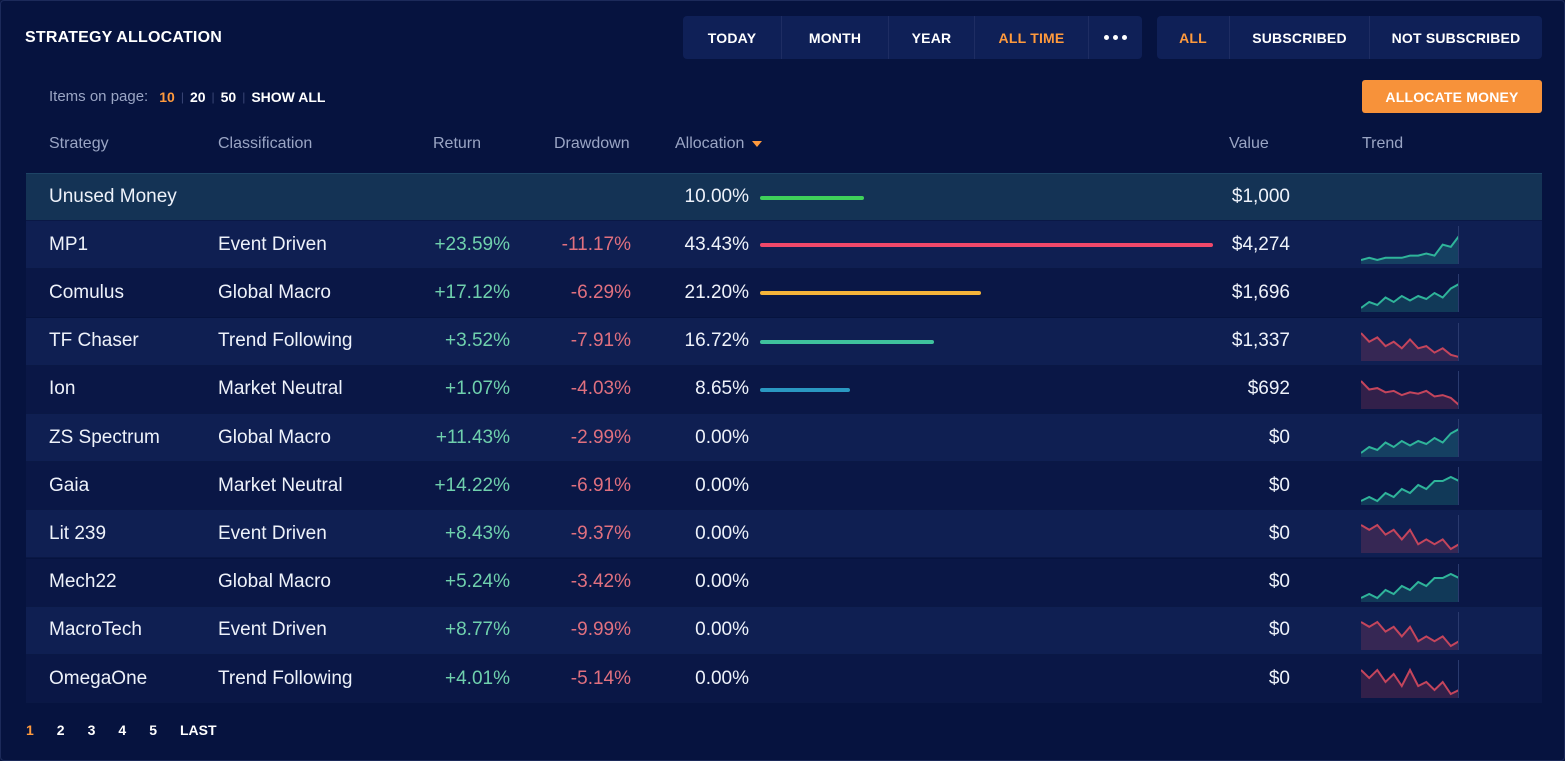  Describe the element at coordinates (716, 341) in the screenshot. I see `allocation-value: 16.72%` at that location.